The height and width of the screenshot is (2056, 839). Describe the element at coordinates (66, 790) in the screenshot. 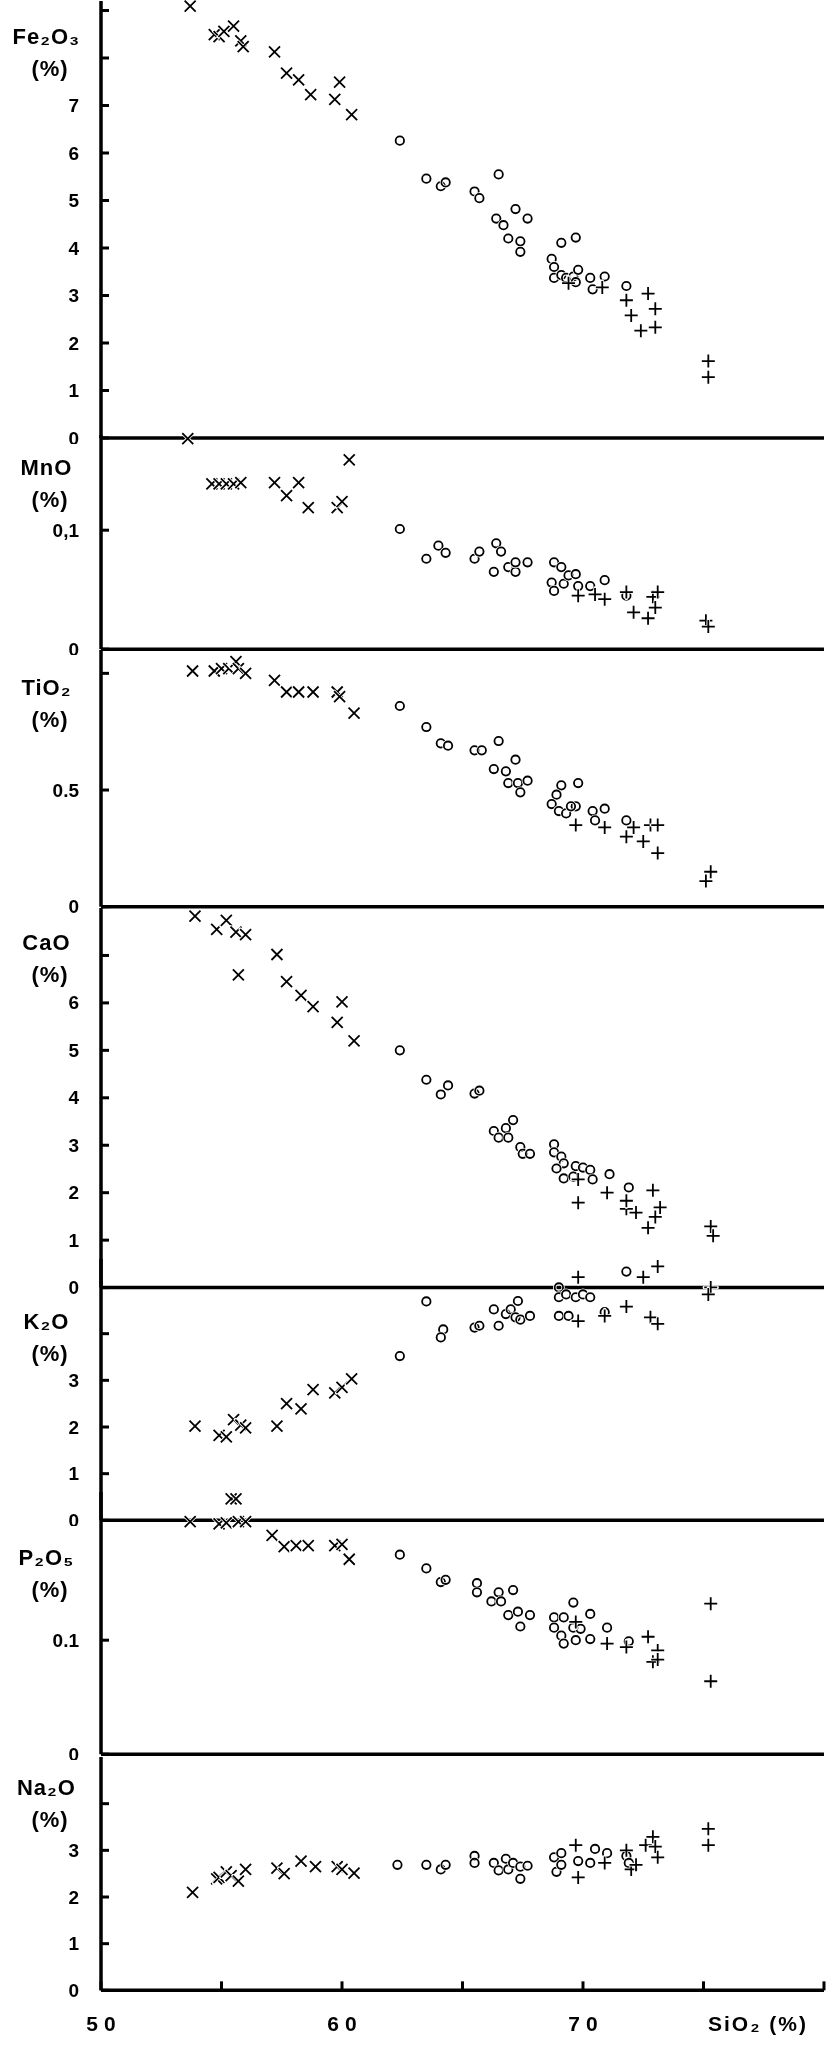

I see `y-tick-label: 0.5` at that location.